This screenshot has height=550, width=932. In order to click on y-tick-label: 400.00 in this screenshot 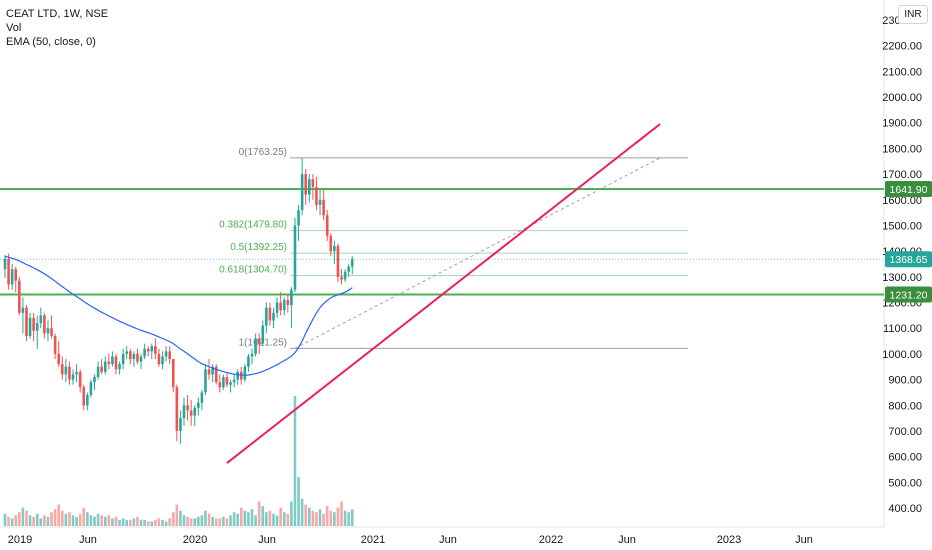, I will do `click(905, 509)`.